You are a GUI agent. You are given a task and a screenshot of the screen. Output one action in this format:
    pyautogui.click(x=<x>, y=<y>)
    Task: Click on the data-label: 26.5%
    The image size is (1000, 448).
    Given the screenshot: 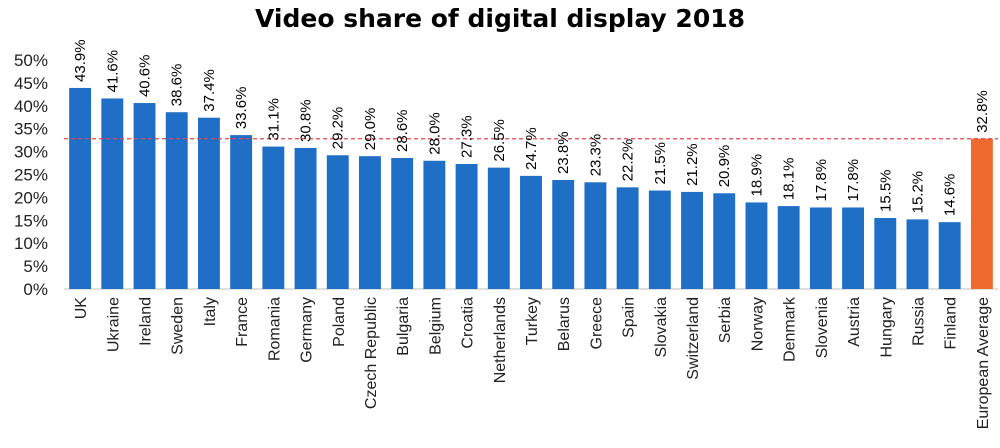 What is the action you would take?
    pyautogui.click(x=499, y=140)
    